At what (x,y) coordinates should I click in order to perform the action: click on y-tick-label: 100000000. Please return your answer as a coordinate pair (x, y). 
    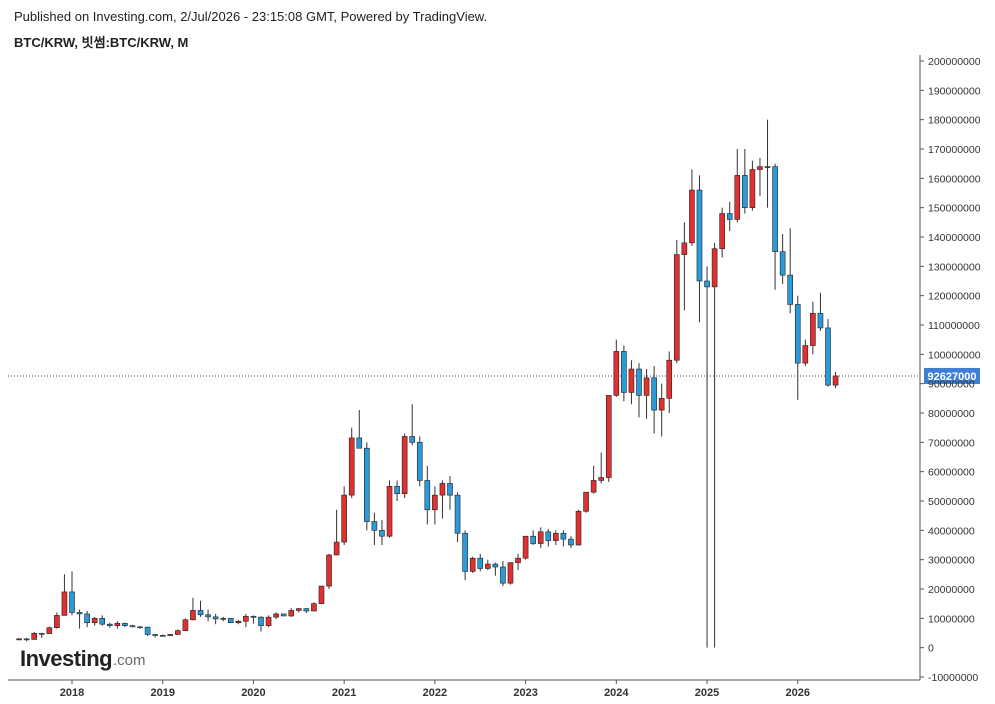
    Looking at the image, I should click on (954, 355).